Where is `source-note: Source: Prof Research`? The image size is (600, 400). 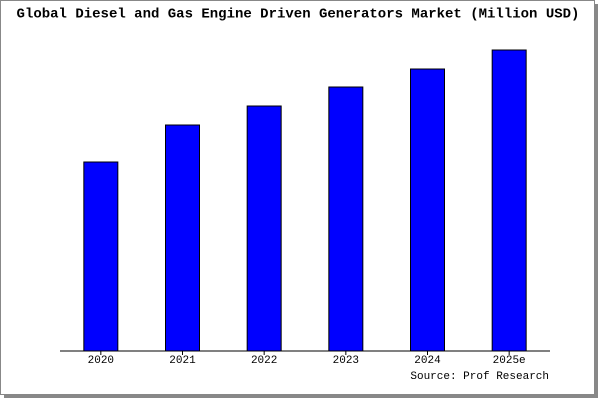 source-note: Source: Prof Research is located at coordinates (479, 377).